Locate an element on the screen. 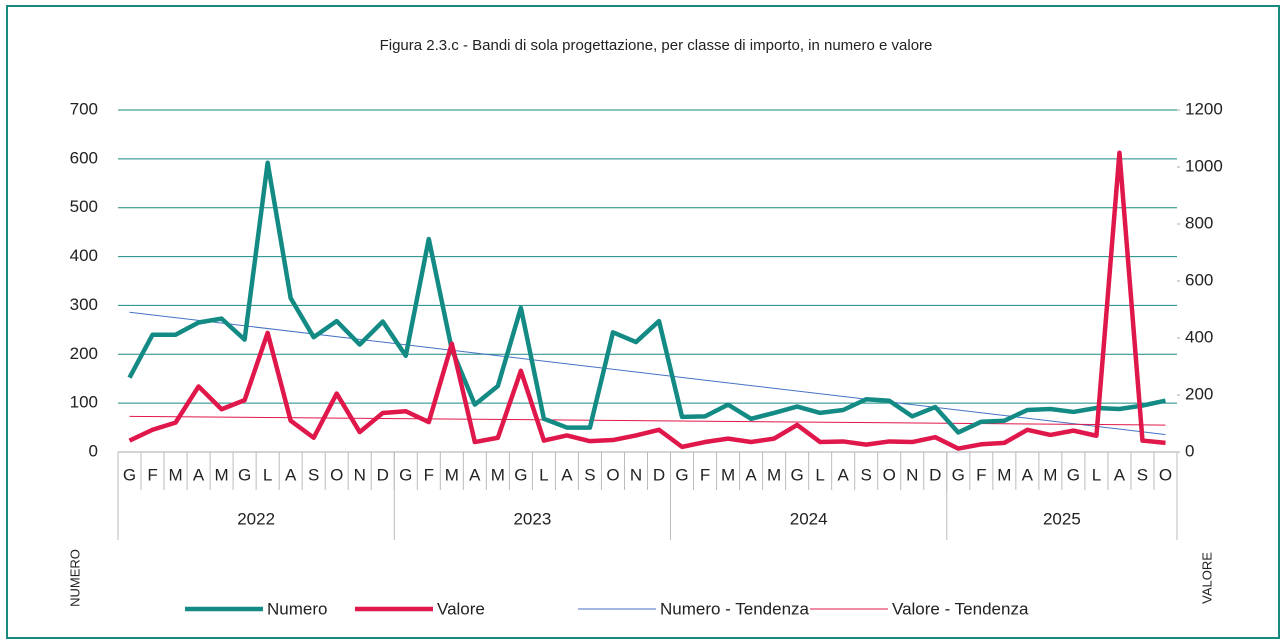  y2-tick-label: 1200 is located at coordinates (1204, 108).